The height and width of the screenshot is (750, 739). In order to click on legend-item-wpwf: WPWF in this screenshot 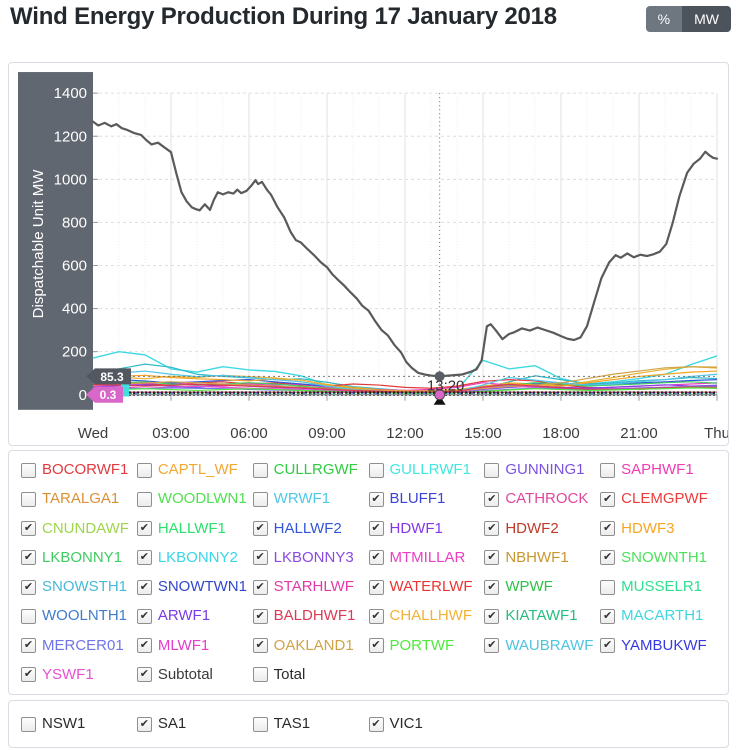, I will do `click(542, 587)`.